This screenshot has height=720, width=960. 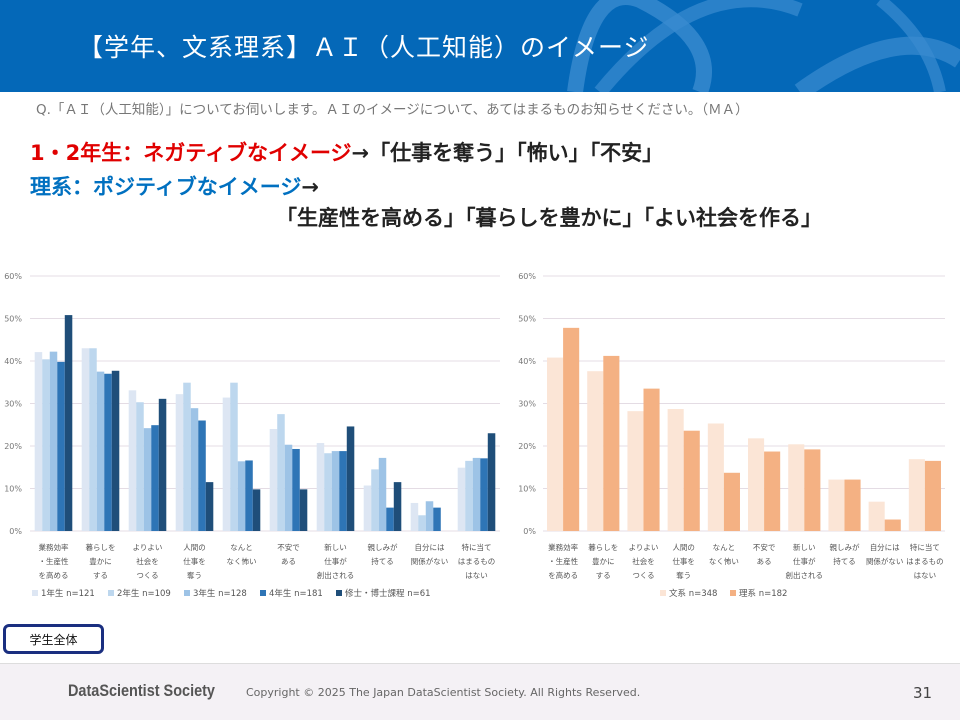 I want to click on positive-label: 理系：ポジティブなイメージ, so click(x=166, y=187).